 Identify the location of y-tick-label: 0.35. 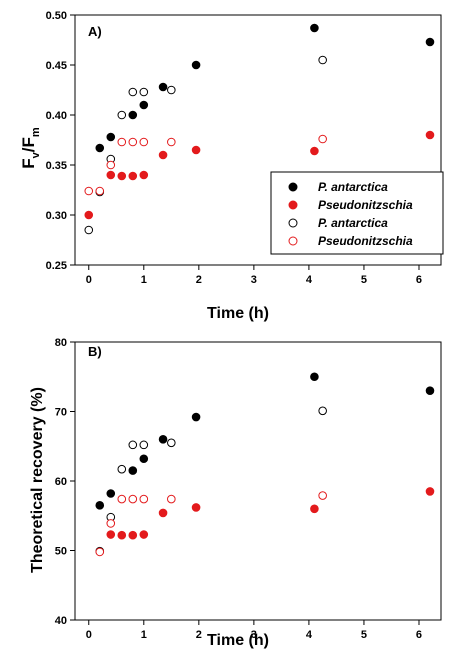
(56, 166).